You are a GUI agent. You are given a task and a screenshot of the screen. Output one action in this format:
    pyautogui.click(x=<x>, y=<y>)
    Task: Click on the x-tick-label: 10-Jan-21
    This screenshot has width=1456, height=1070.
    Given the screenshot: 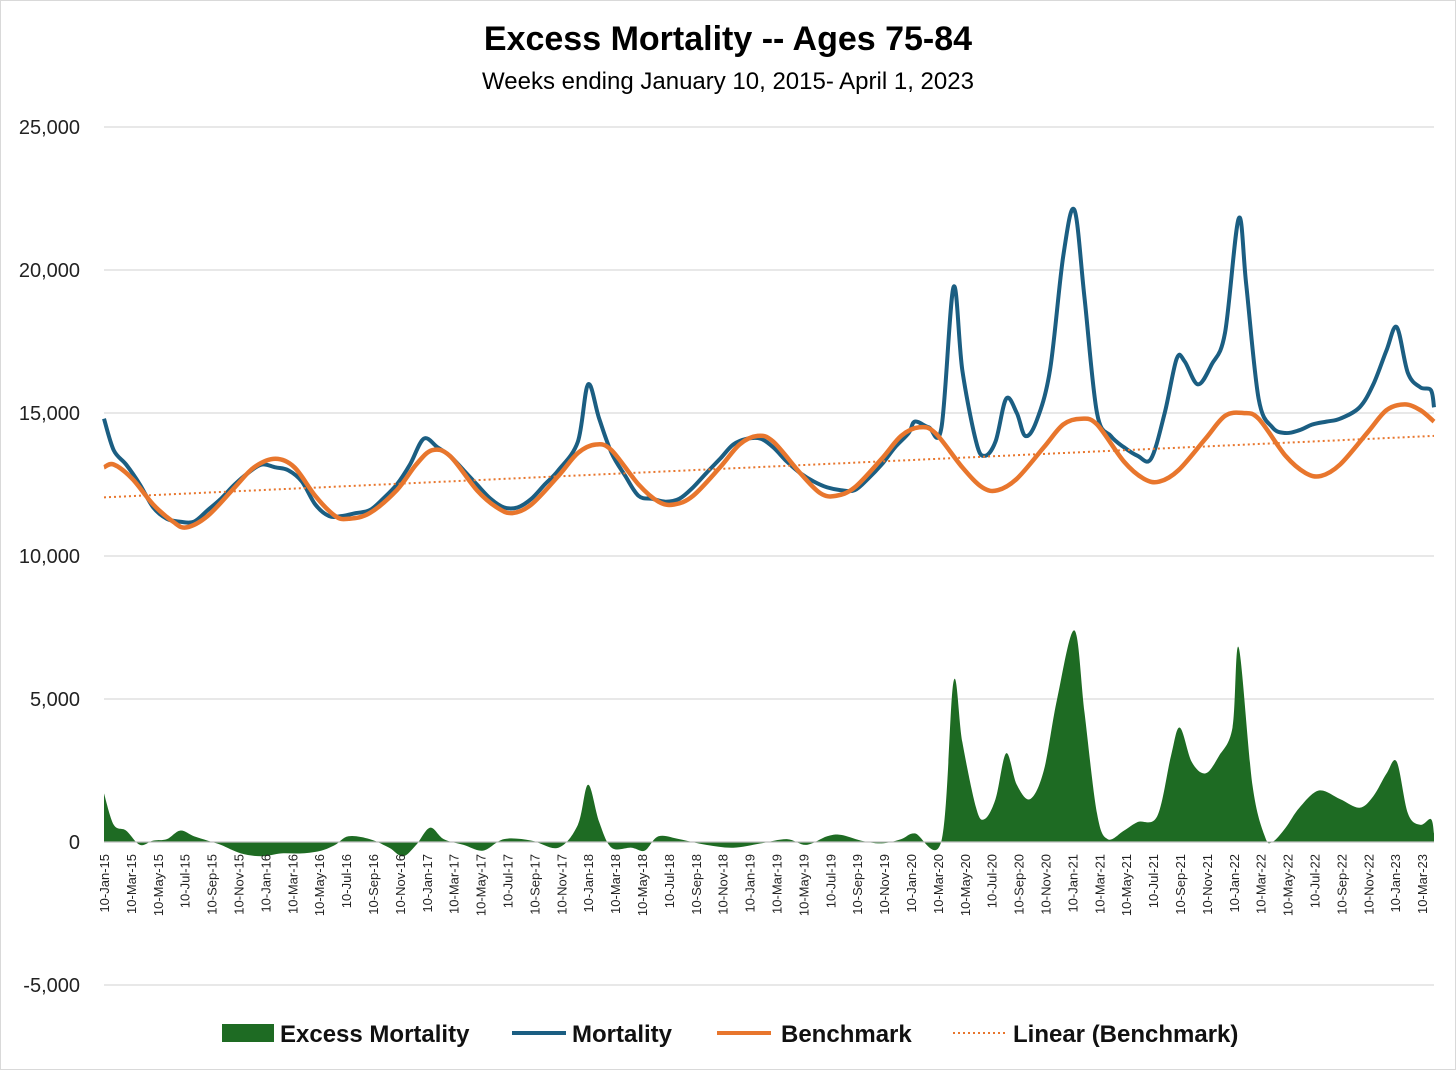 What is the action you would take?
    pyautogui.click(x=1072, y=883)
    